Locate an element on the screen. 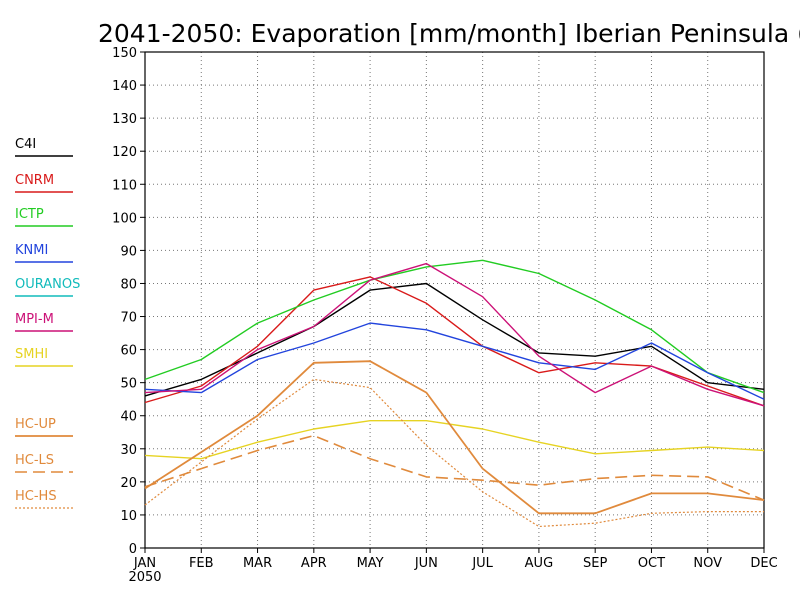 Image resolution: width=800 pixels, height=600 pixels. x-tick-label: AUG is located at coordinates (539, 563).